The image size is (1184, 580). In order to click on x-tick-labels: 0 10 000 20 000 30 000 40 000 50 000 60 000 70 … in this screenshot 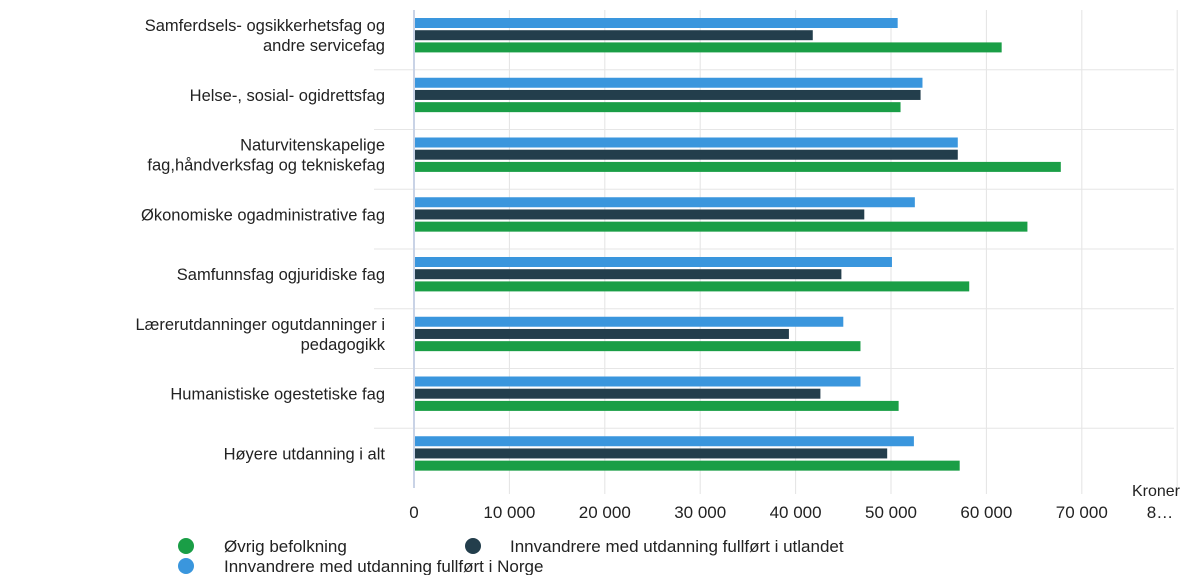, I will do `click(791, 512)`.